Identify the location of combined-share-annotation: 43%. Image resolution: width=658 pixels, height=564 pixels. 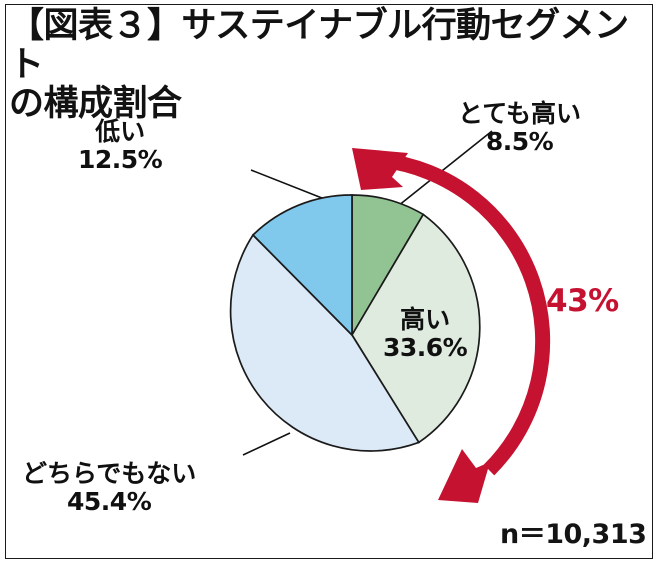
(582, 301).